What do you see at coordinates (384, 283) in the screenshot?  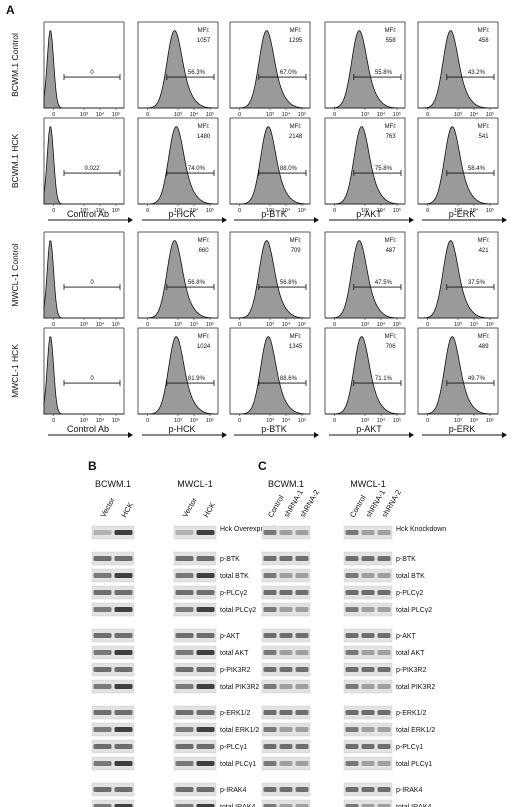 I see `gate-percentage: 47.5%` at bounding box center [384, 283].